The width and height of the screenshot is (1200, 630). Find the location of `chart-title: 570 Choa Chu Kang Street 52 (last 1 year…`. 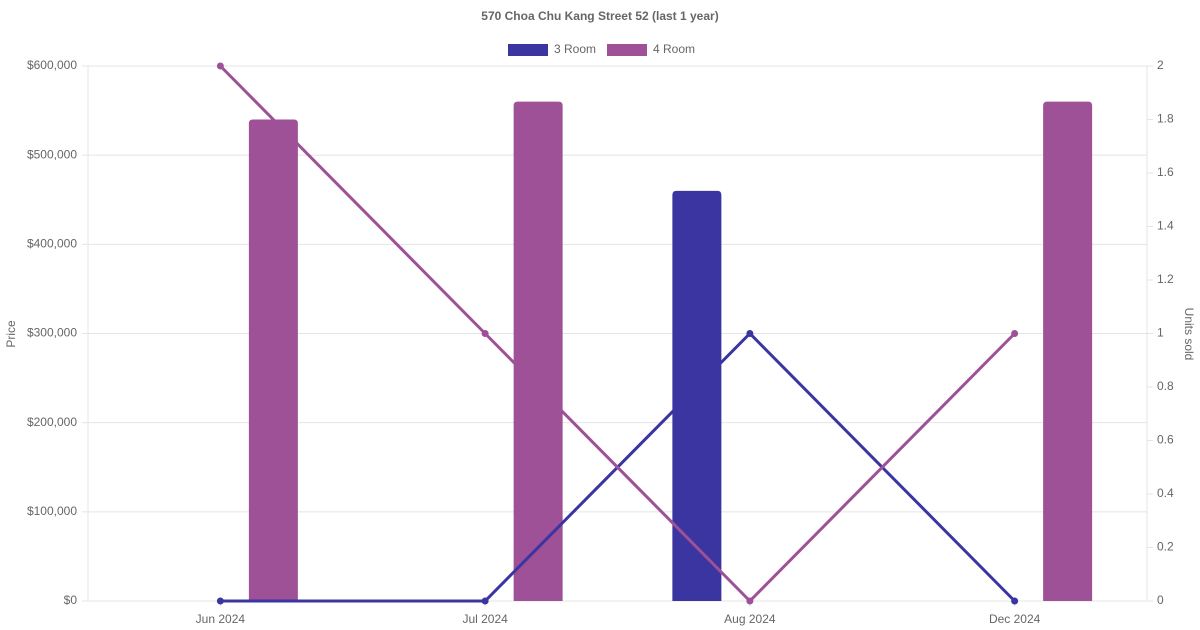

chart-title: 570 Choa Chu Kang Street 52 (last 1 year… is located at coordinates (599, 16).